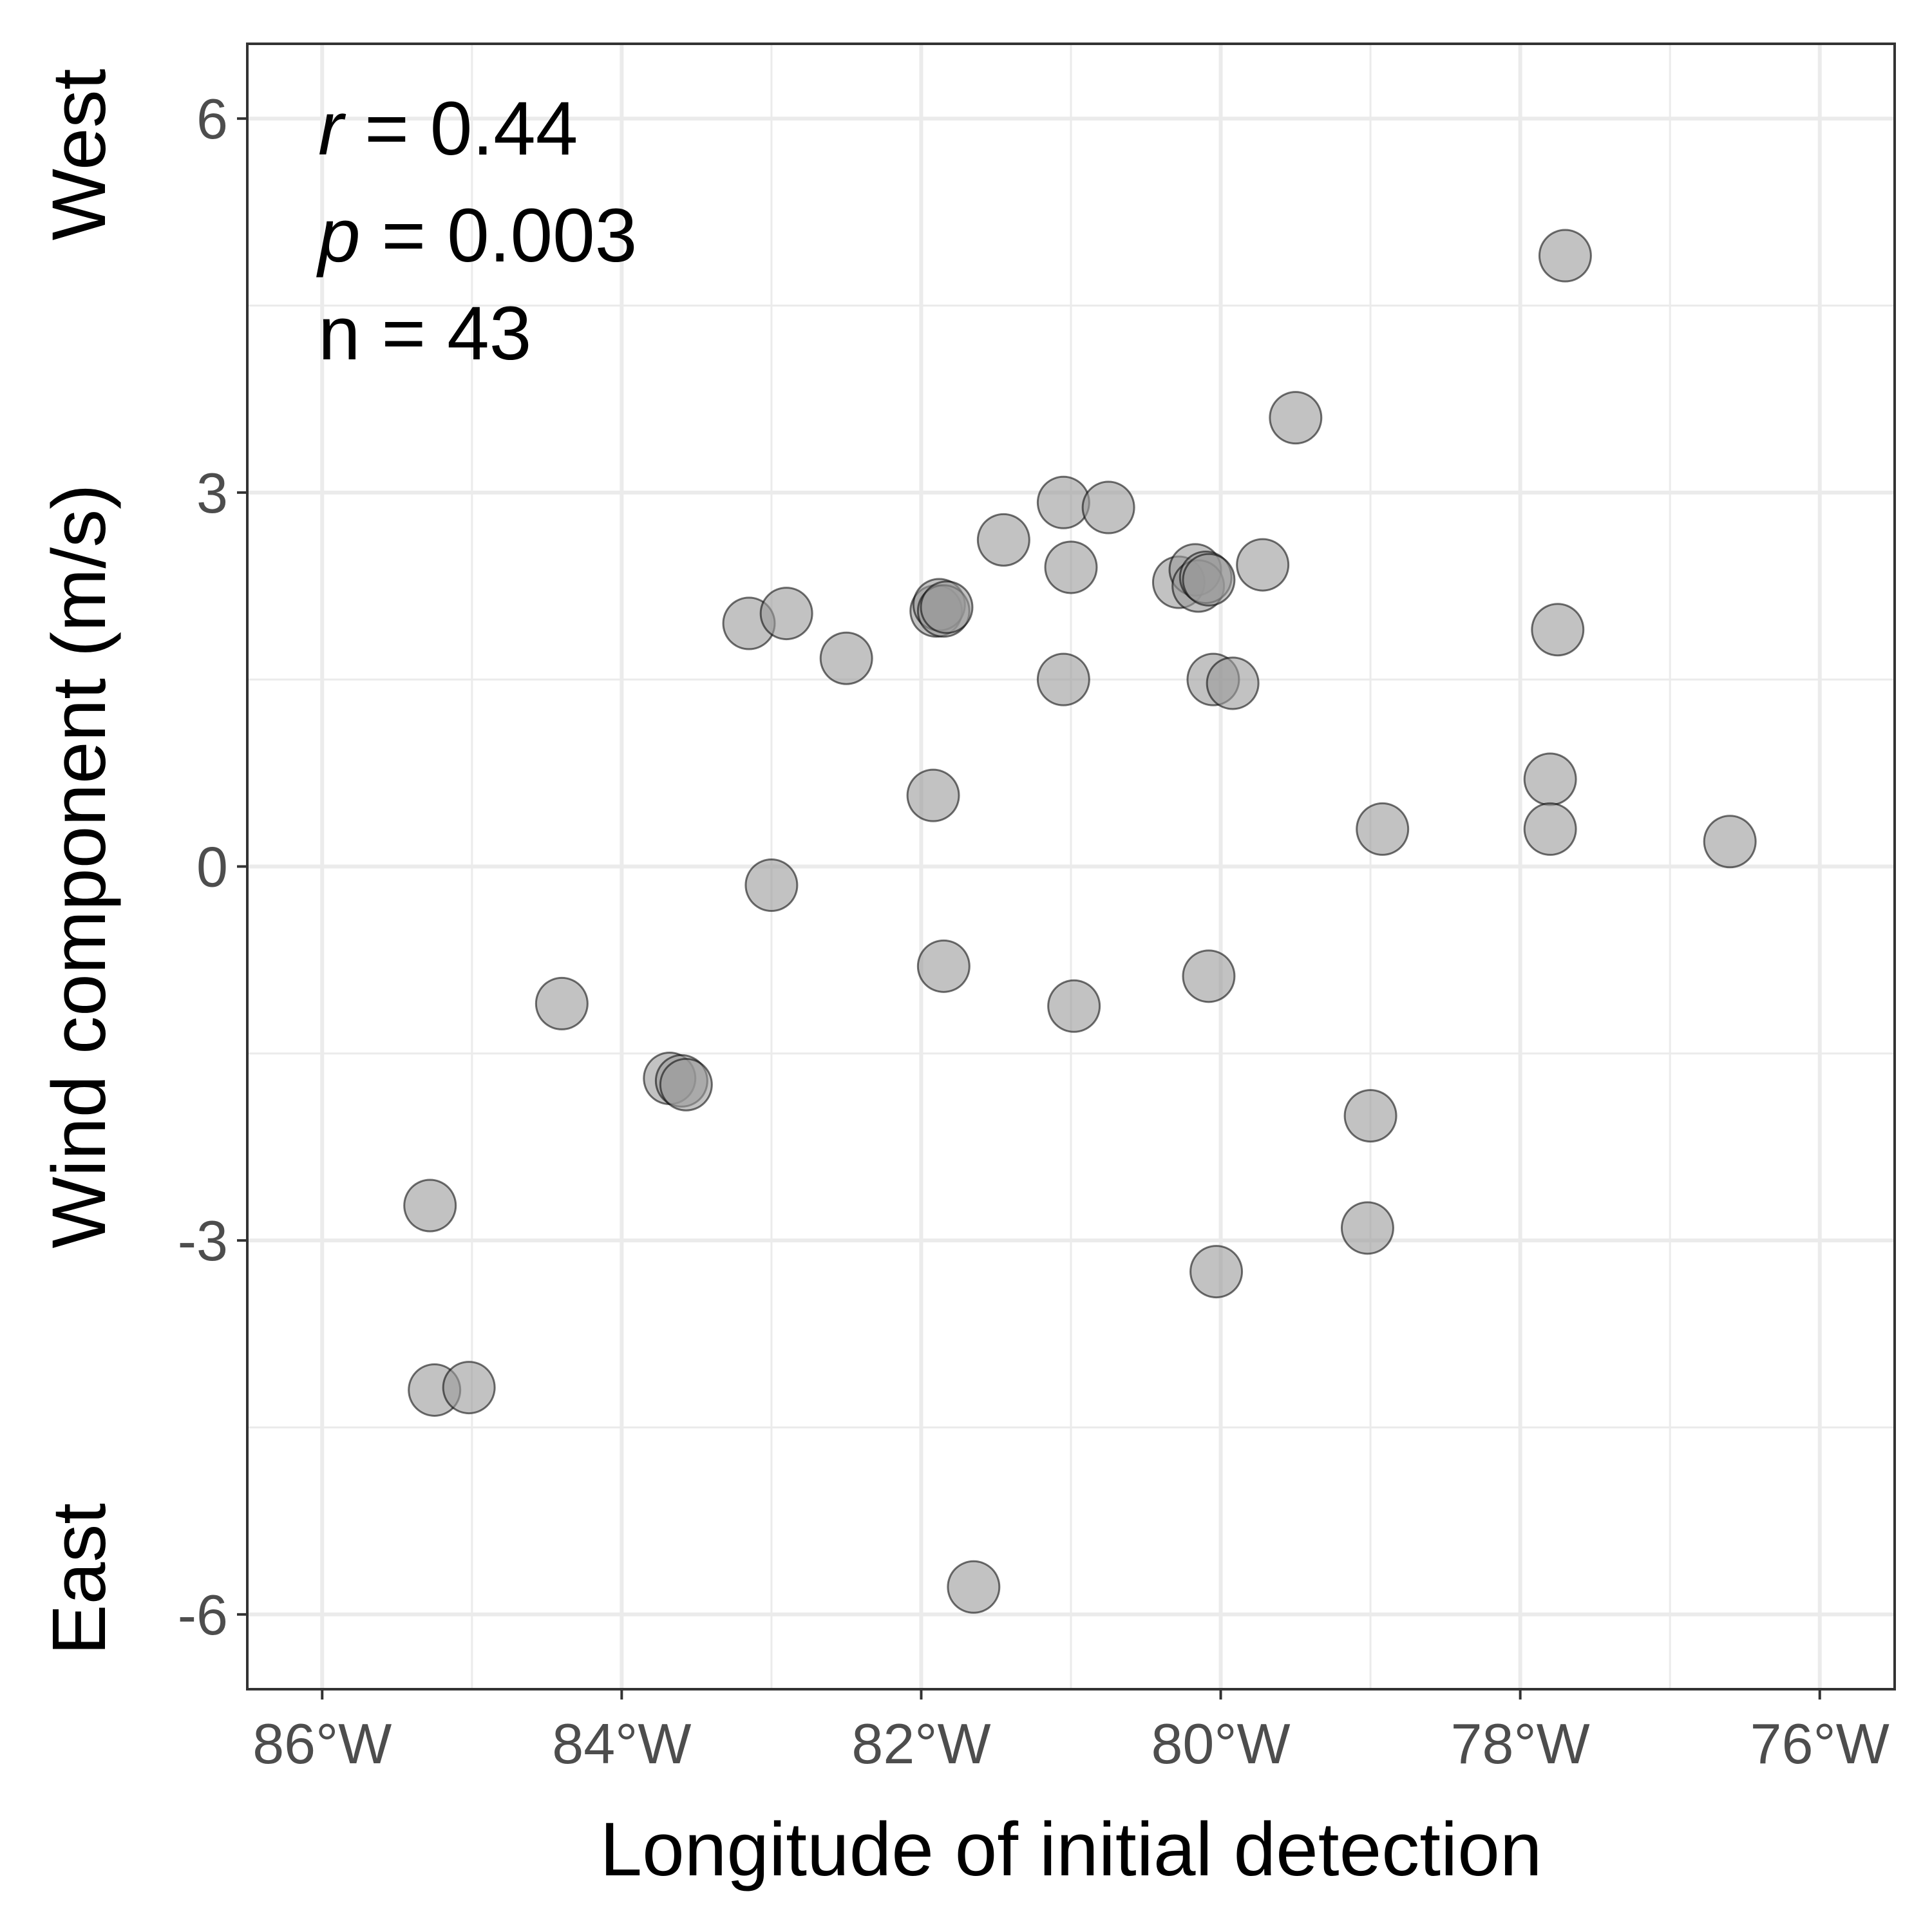  What do you see at coordinates (79, 867) in the screenshot?
I see `y-axis-title: Wind component (m/s)` at bounding box center [79, 867].